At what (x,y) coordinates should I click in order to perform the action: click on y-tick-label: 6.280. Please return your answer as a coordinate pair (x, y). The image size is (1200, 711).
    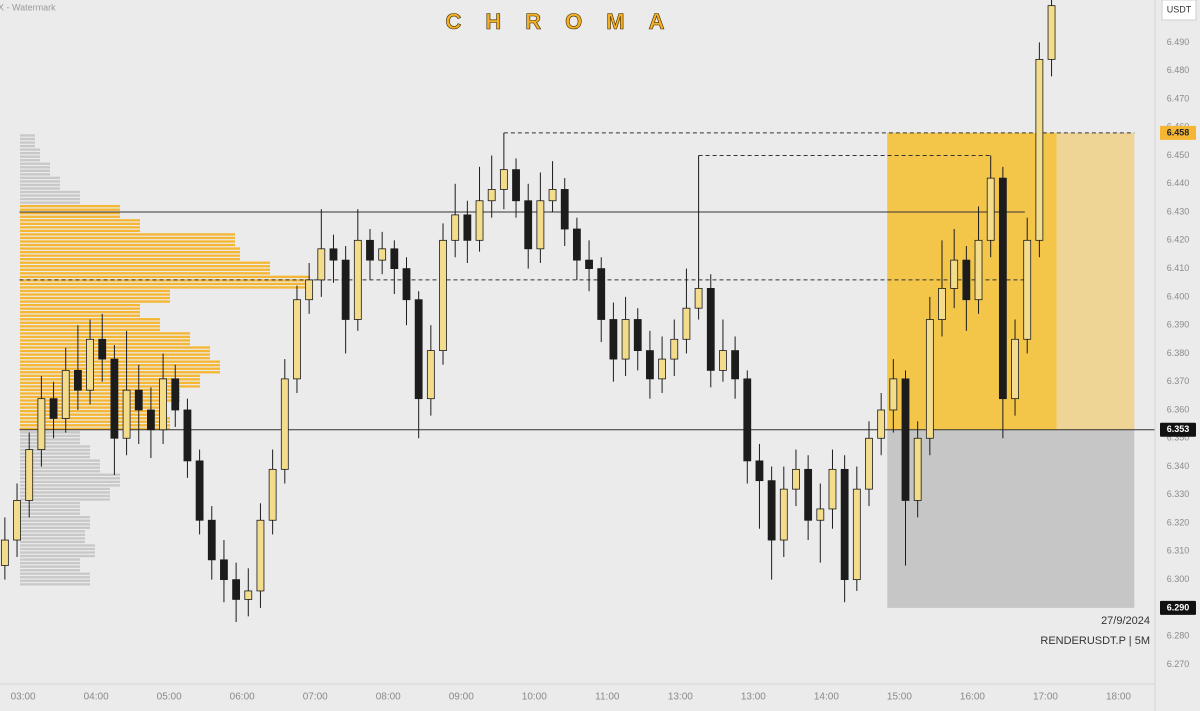
    Looking at the image, I should click on (1178, 636).